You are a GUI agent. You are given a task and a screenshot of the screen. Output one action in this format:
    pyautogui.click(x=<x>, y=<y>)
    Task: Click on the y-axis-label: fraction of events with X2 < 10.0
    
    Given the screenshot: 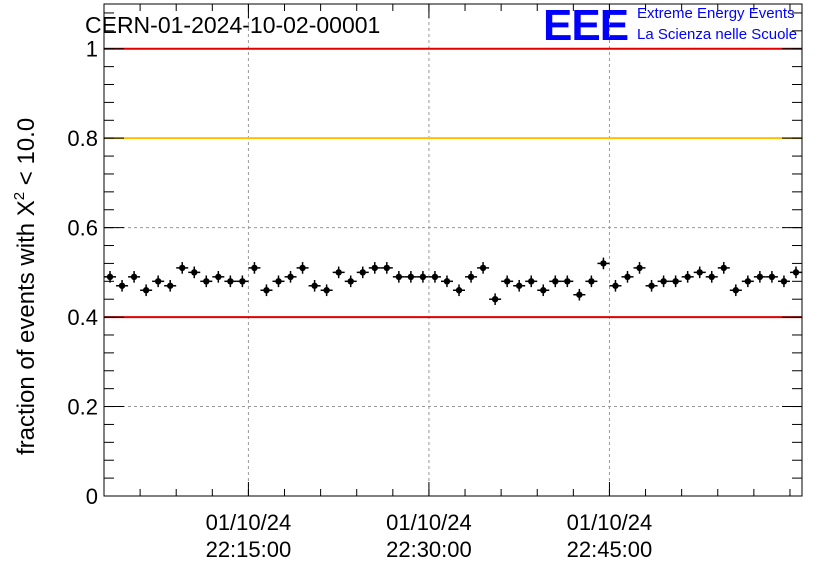 What is the action you would take?
    pyautogui.click(x=25, y=286)
    